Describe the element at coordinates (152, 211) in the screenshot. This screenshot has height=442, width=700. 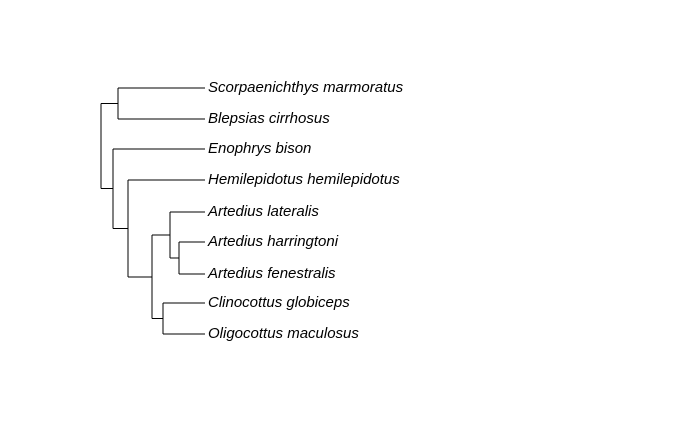
I see `tree-branches` at that location.